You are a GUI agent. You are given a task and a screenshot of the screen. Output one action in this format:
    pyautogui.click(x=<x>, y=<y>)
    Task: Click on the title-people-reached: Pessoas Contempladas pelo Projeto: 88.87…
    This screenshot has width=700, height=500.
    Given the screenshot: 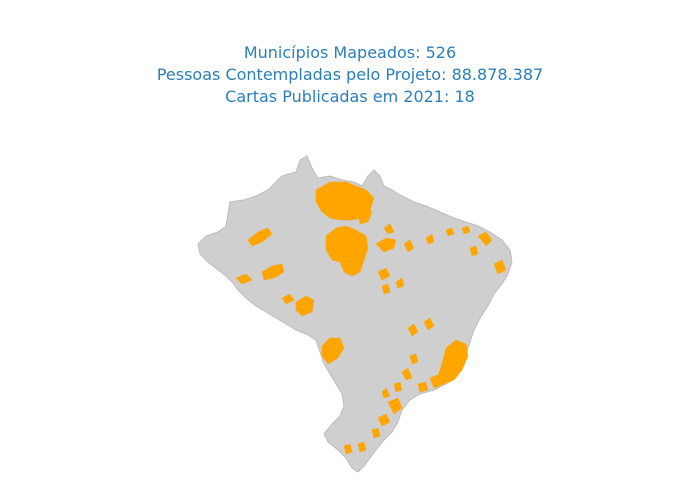 What is the action you would take?
    pyautogui.click(x=350, y=74)
    